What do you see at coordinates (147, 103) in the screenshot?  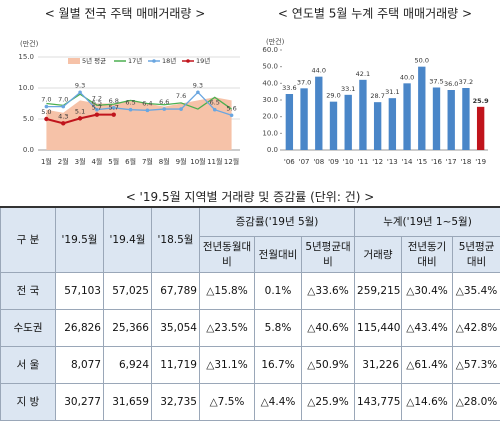 I see `value-label: 6.4` at bounding box center [147, 103].